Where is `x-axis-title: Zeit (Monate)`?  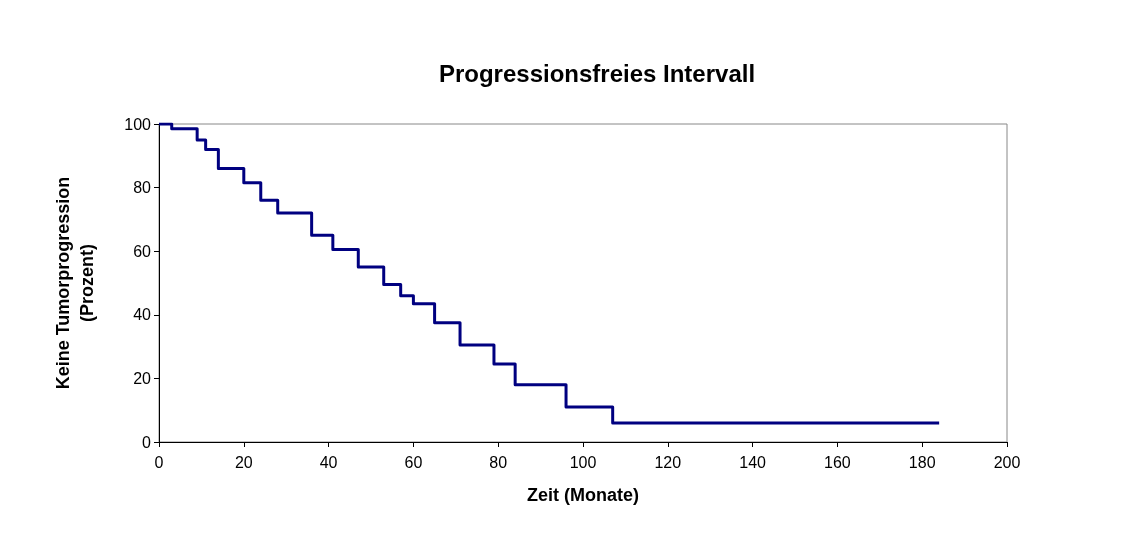
x-axis-title: Zeit (Monate) is located at coordinates (583, 495).